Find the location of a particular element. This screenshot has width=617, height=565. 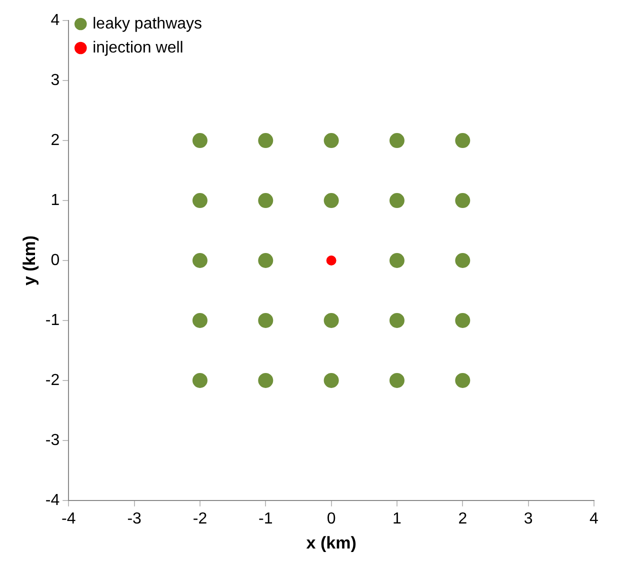

y-tick-label: 1 is located at coordinates (55, 200).